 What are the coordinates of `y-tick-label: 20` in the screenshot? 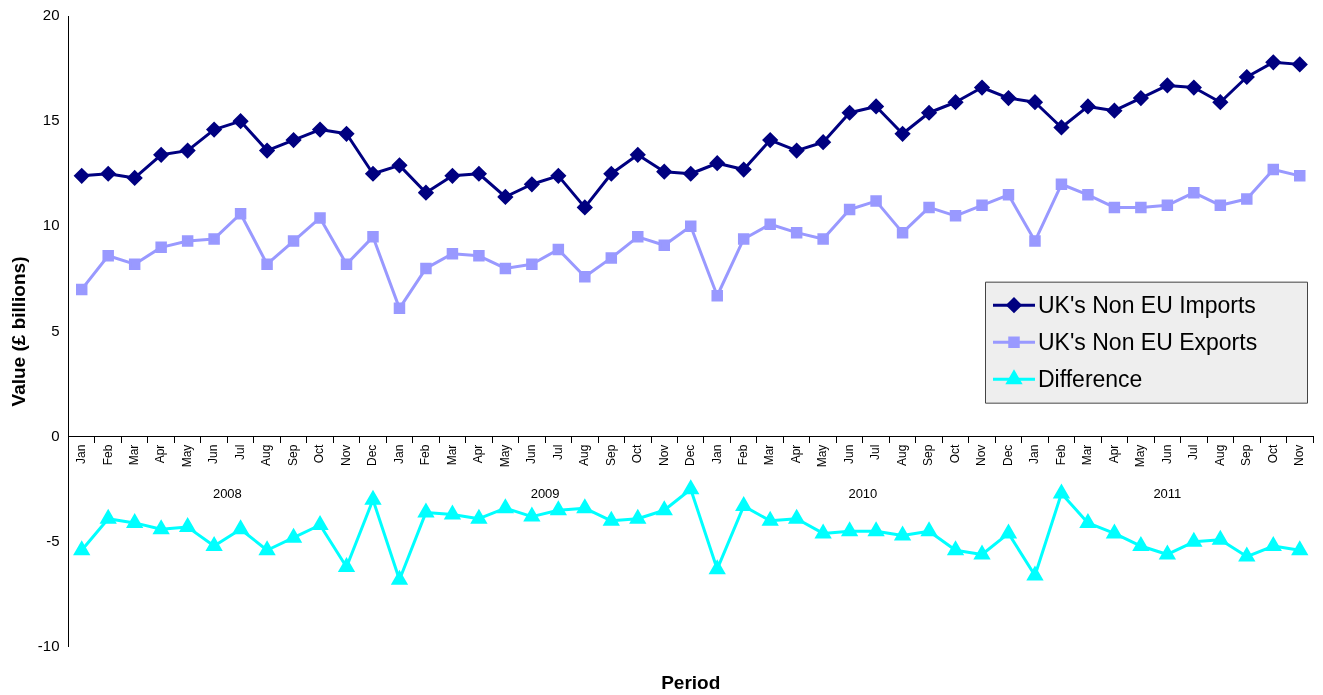 It's located at (51, 15).